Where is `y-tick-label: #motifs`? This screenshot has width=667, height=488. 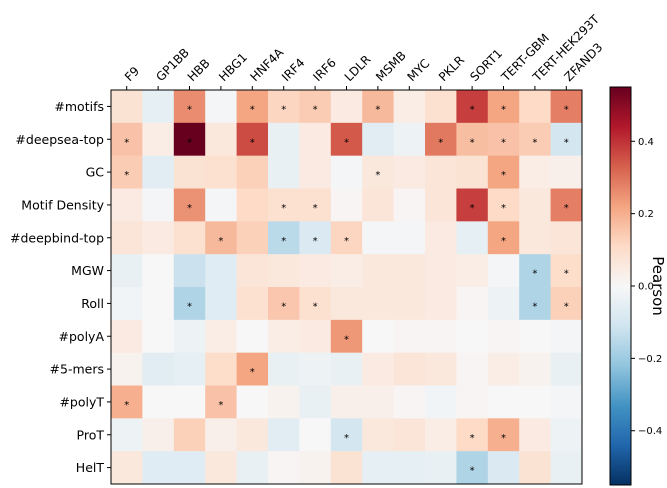
y-tick-label: #motifs is located at coordinates (79, 106).